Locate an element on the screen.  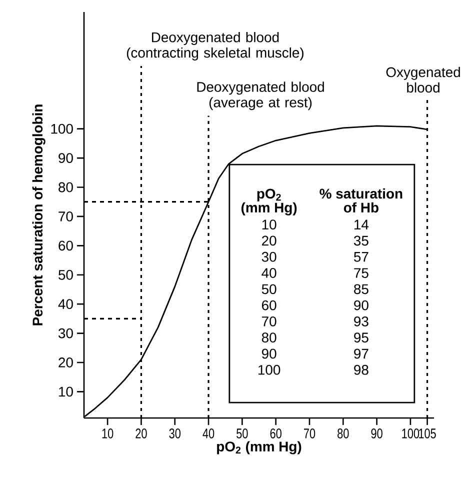
annotation: 60 is located at coordinates (269, 305).